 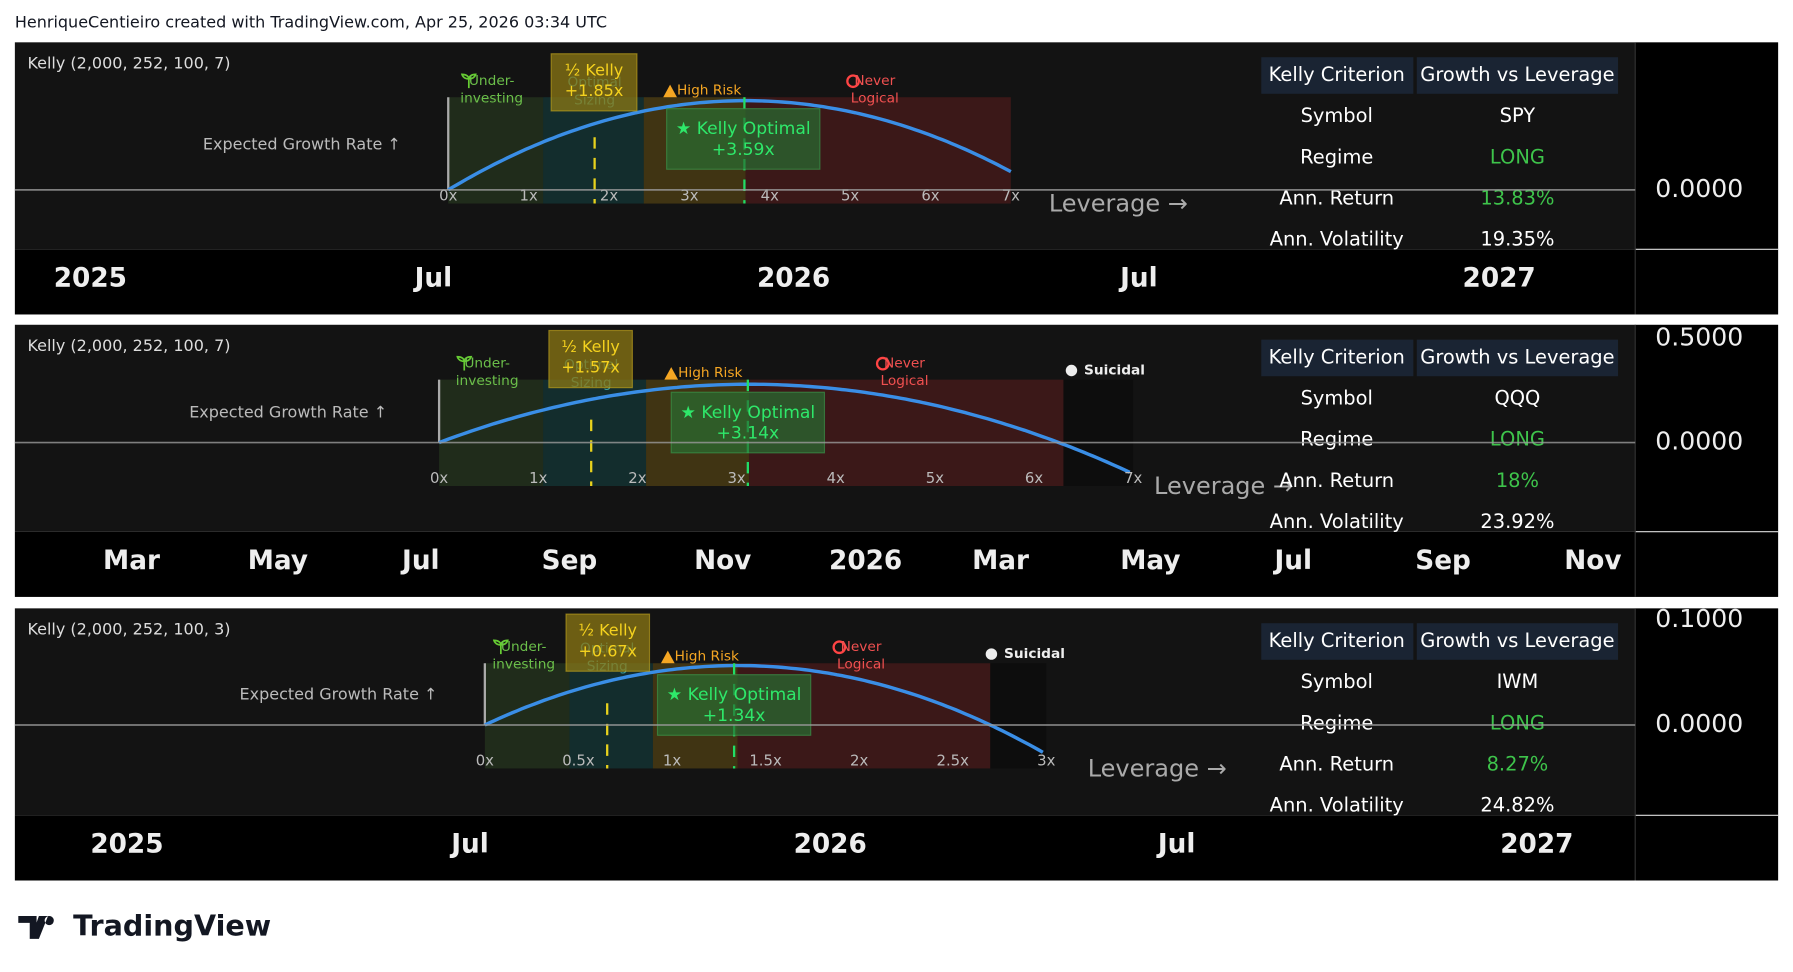 I want to click on icon-skull, so click(x=991, y=654).